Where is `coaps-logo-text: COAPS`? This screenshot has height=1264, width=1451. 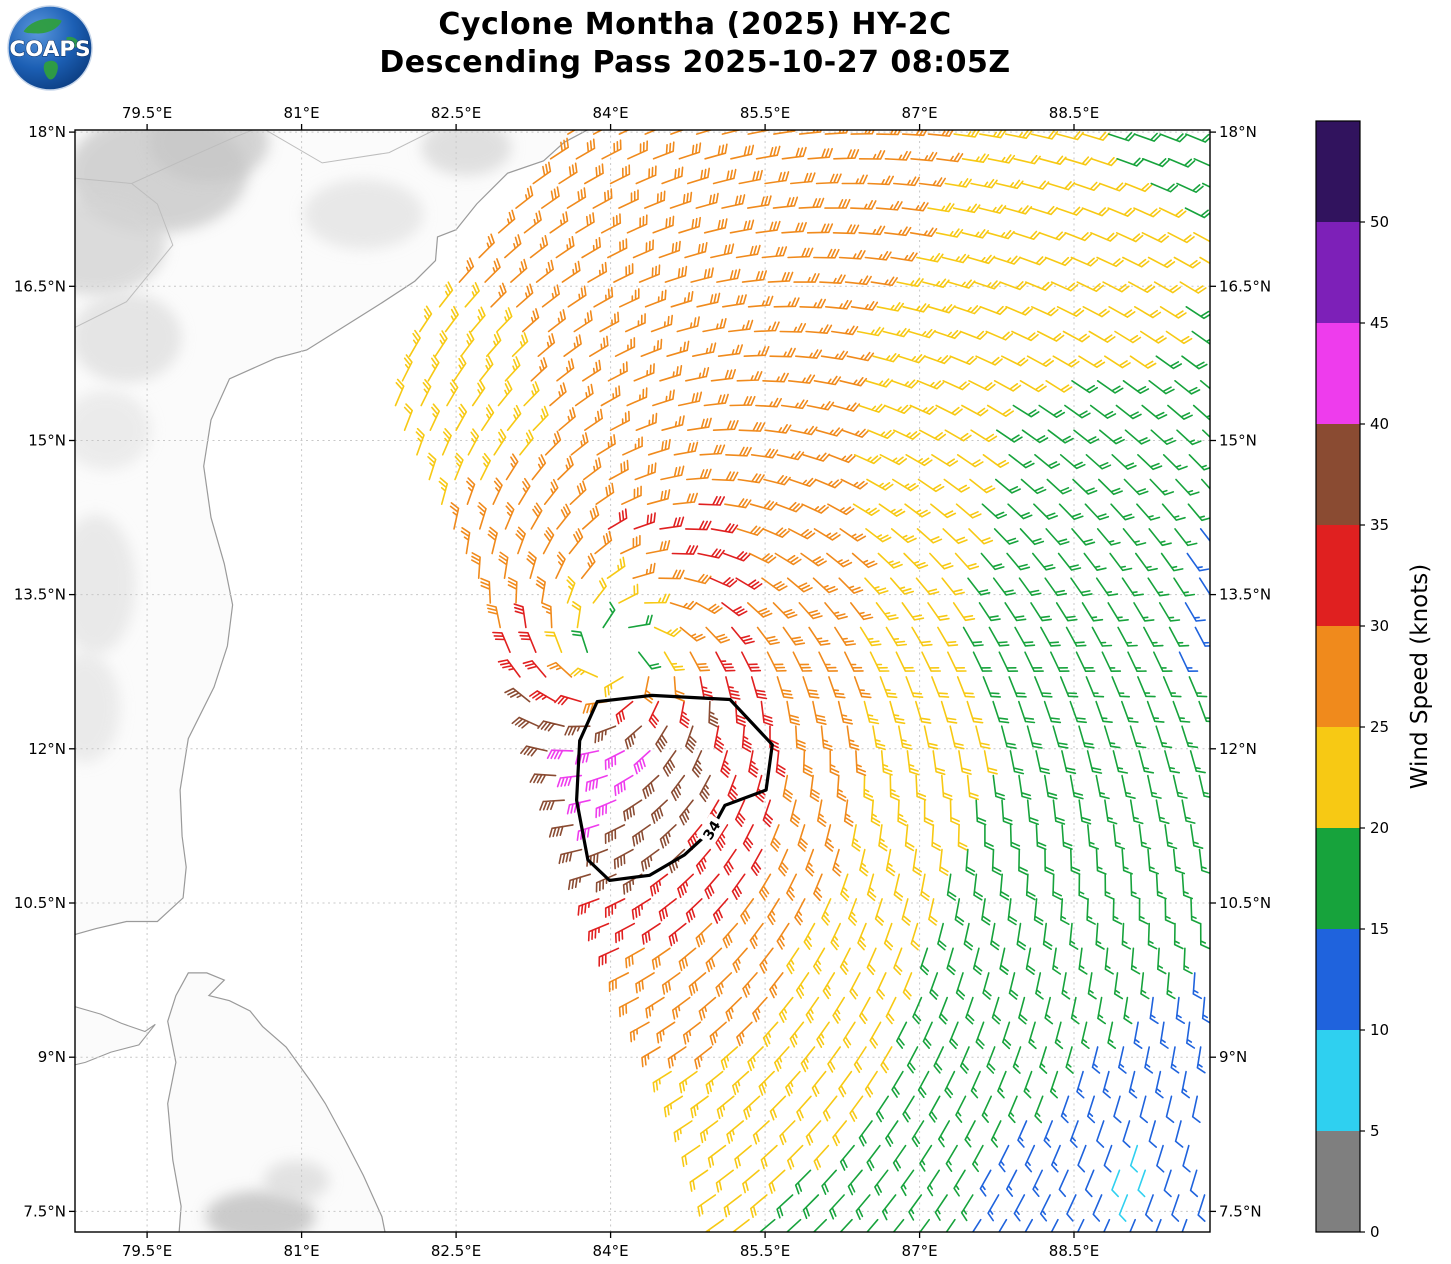 coaps-logo-text: COAPS is located at coordinates (49, 49).